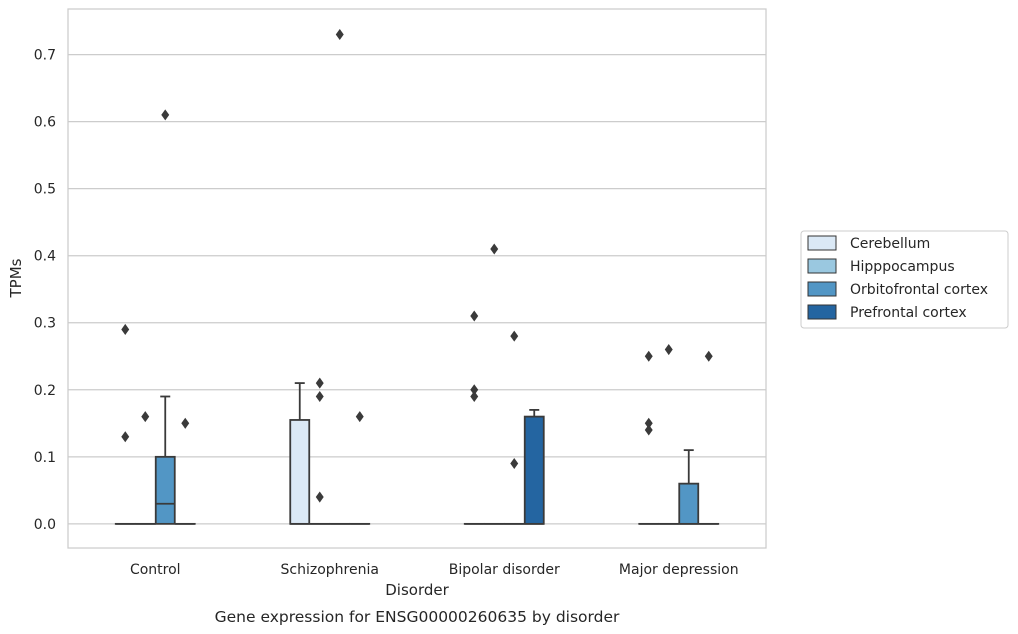 The height and width of the screenshot is (634, 1018). Describe the element at coordinates (679, 570) in the screenshot. I see `x-tick-label: Major depression` at that location.